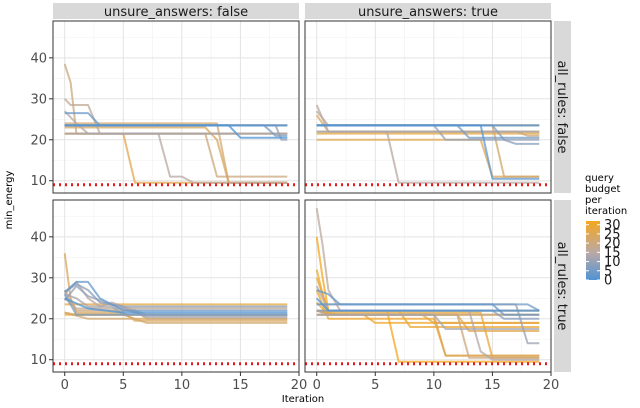 The image size is (640, 408). I want to click on row-strip-label: all_rules: false, so click(561, 106).